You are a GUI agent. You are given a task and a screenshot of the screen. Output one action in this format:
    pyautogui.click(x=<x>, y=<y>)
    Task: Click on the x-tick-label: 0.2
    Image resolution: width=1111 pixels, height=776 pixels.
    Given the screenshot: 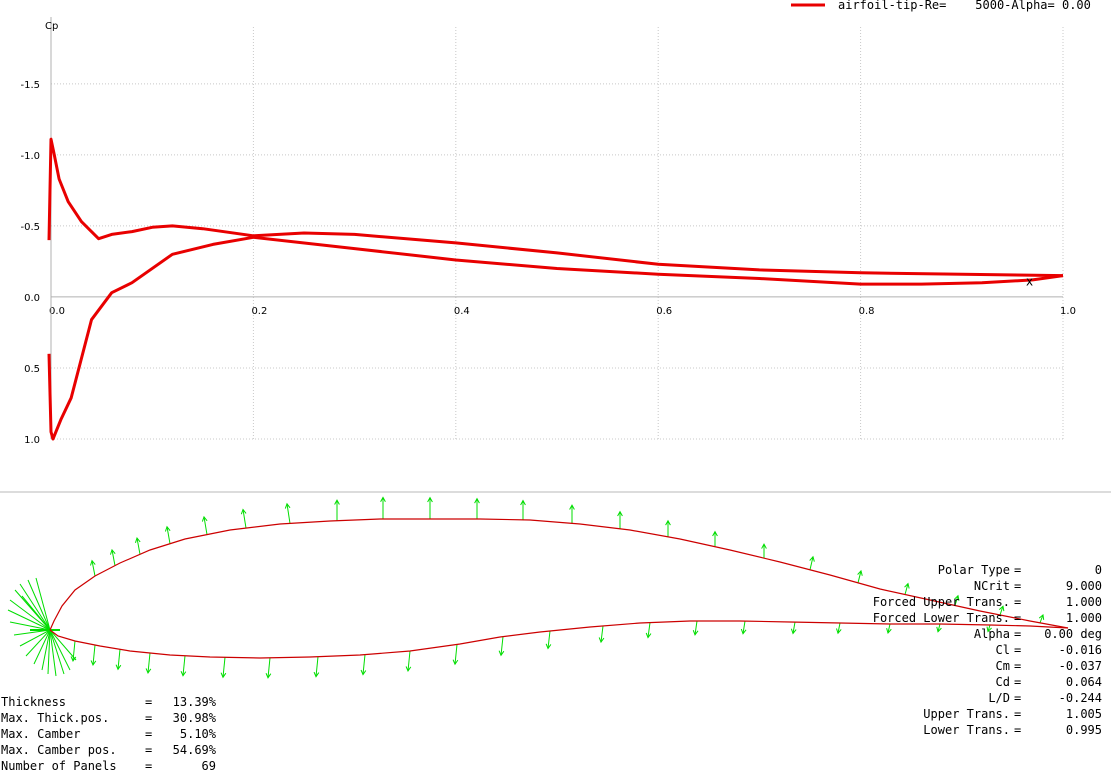 What is the action you would take?
    pyautogui.click(x=259, y=311)
    